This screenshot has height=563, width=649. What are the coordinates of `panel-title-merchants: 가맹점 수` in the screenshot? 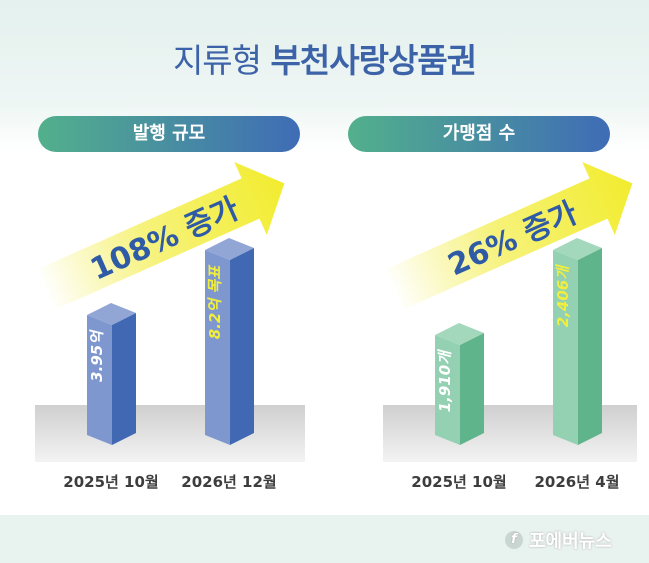 It's located at (479, 134).